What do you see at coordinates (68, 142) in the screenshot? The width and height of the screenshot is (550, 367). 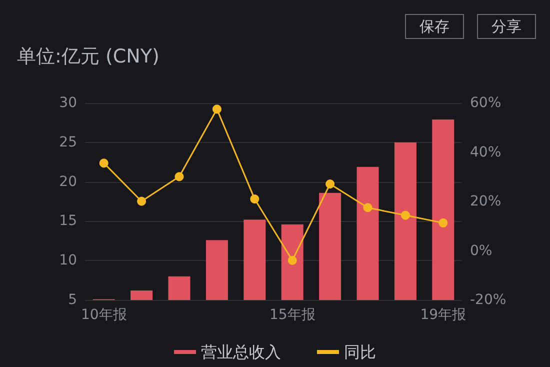 I see `y-tick-label: 25` at bounding box center [68, 142].